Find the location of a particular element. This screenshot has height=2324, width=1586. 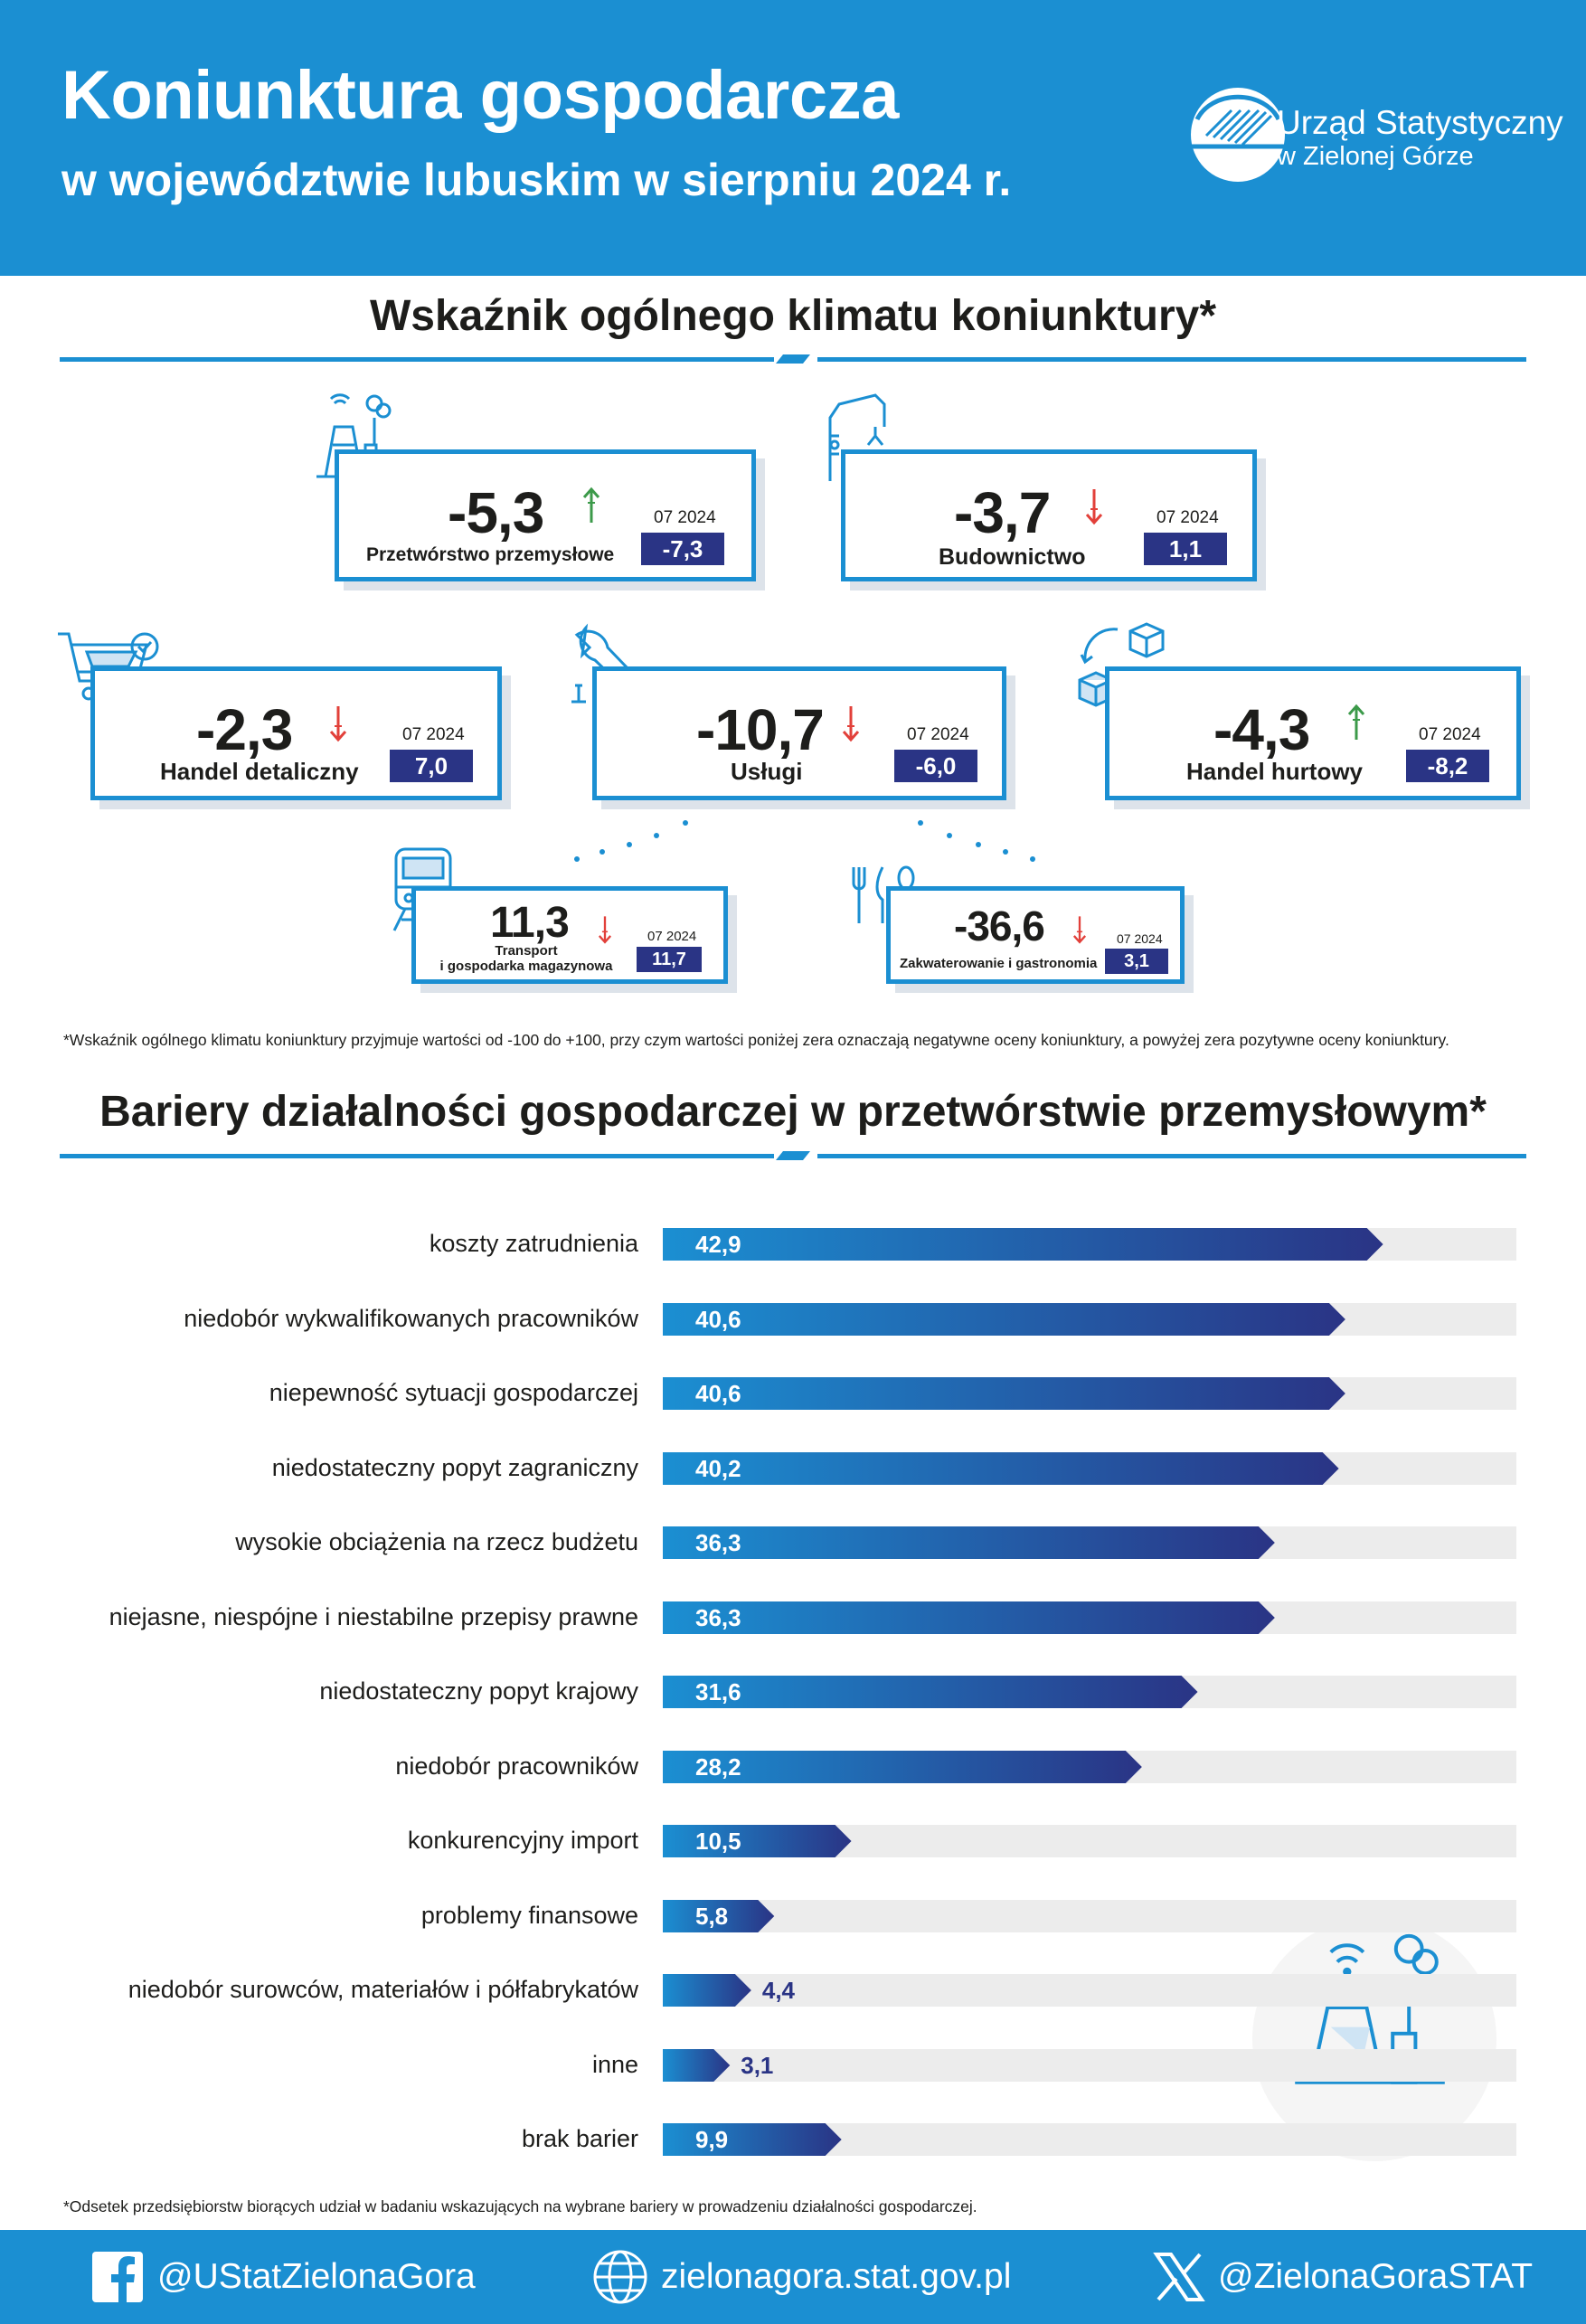

globe-icon is located at coordinates (620, 2277).